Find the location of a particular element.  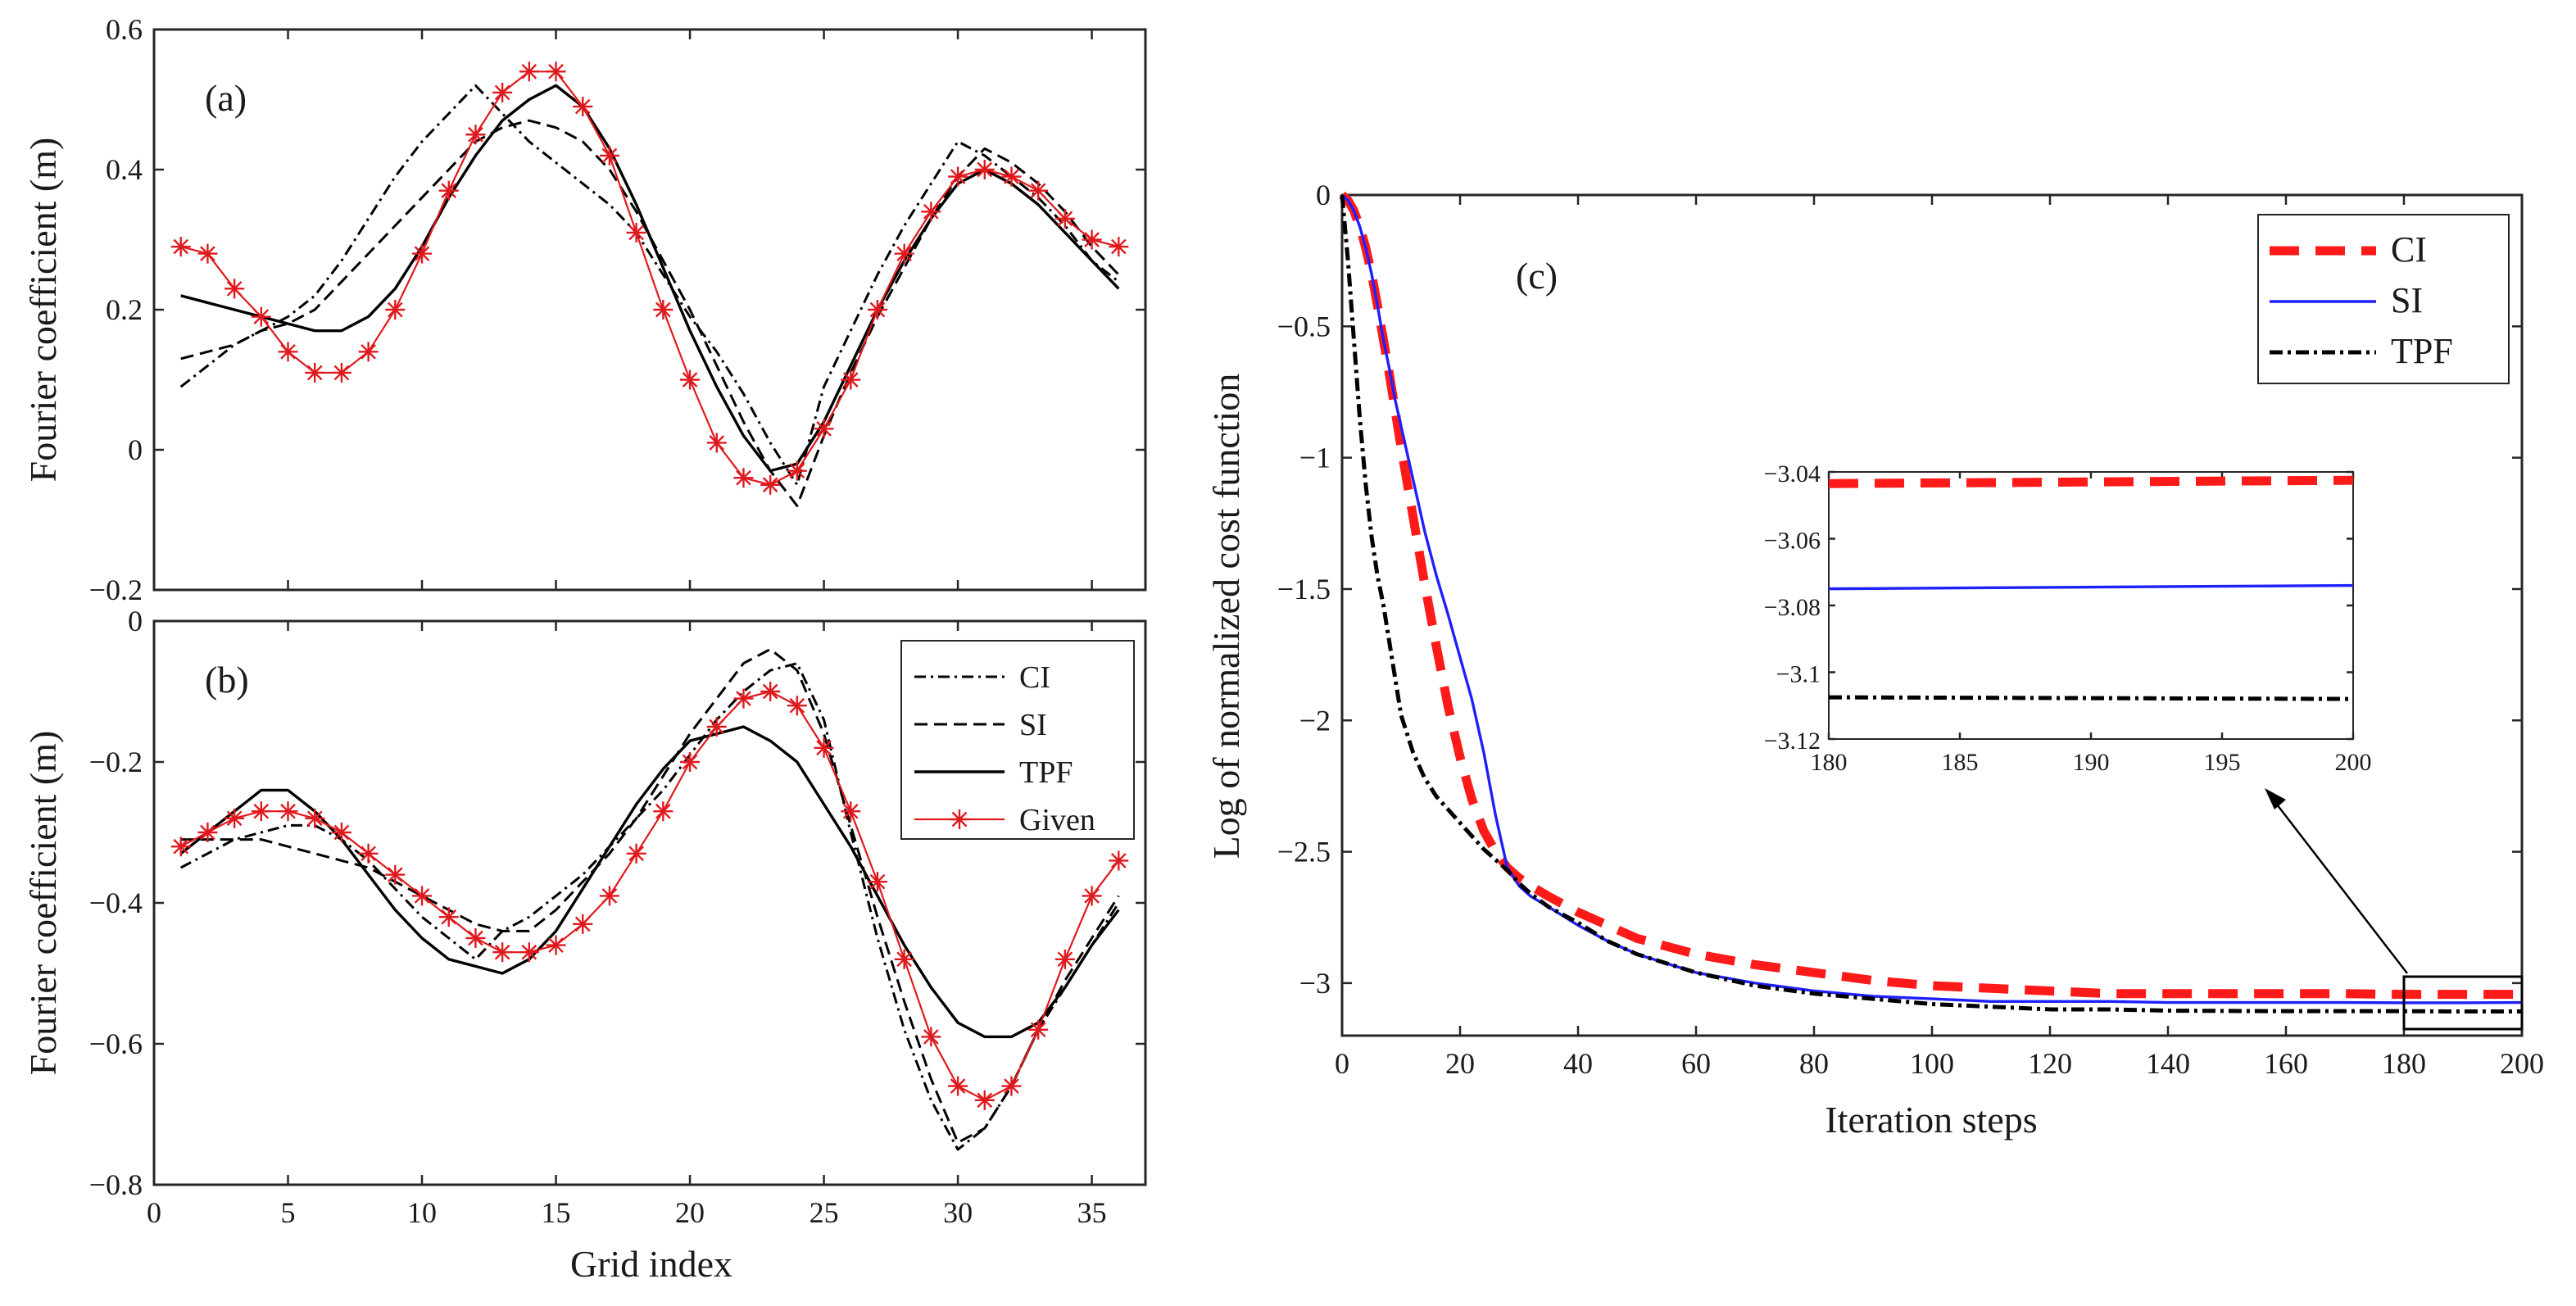

y-tick-label: 0.2 is located at coordinates (124, 309).